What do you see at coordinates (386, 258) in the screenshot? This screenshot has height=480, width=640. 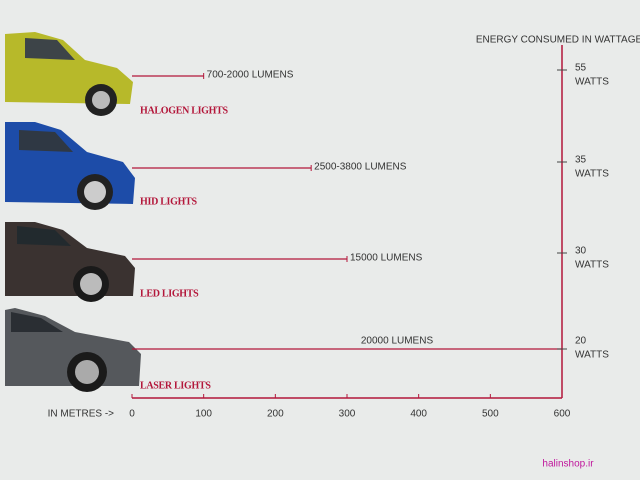 I see `lumens-label: 15000 LUMENS` at bounding box center [386, 258].